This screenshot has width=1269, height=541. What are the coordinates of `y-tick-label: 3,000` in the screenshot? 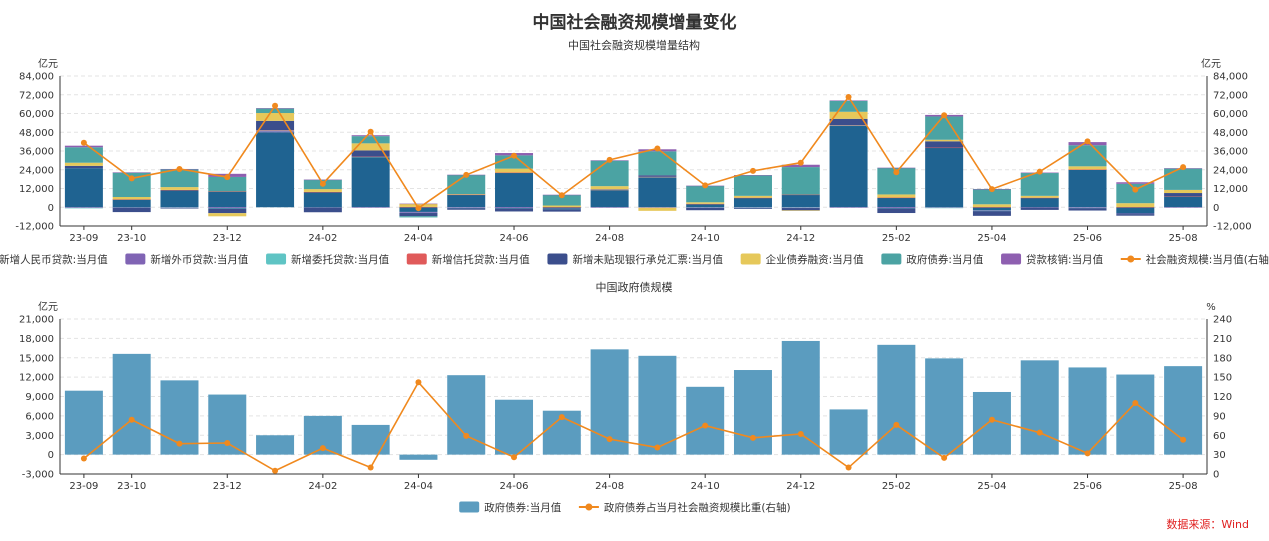 It's located at (39, 436).